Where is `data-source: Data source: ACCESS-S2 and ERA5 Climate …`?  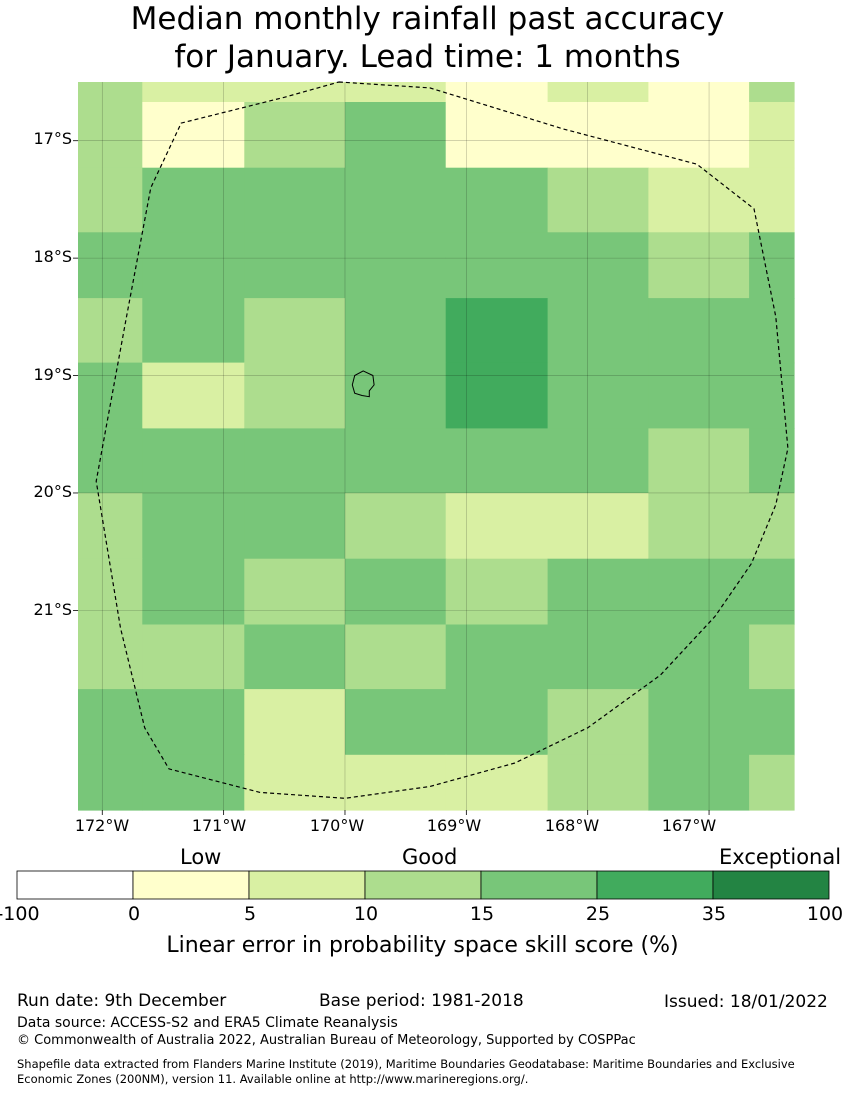 data-source: Data source: ACCESS-S2 and ERA5 Climate … is located at coordinates (207, 1023).